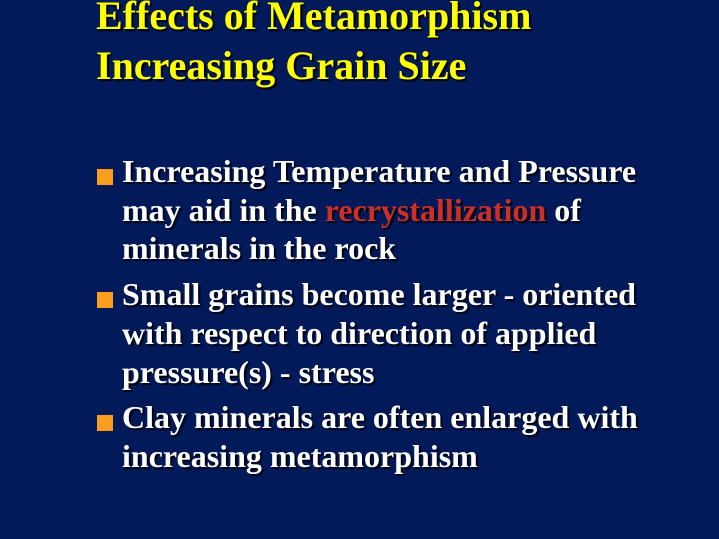 This screenshot has width=719, height=539. Describe the element at coordinates (359, 332) in the screenshot. I see `bullet-line: with respect to direction of applied` at that location.